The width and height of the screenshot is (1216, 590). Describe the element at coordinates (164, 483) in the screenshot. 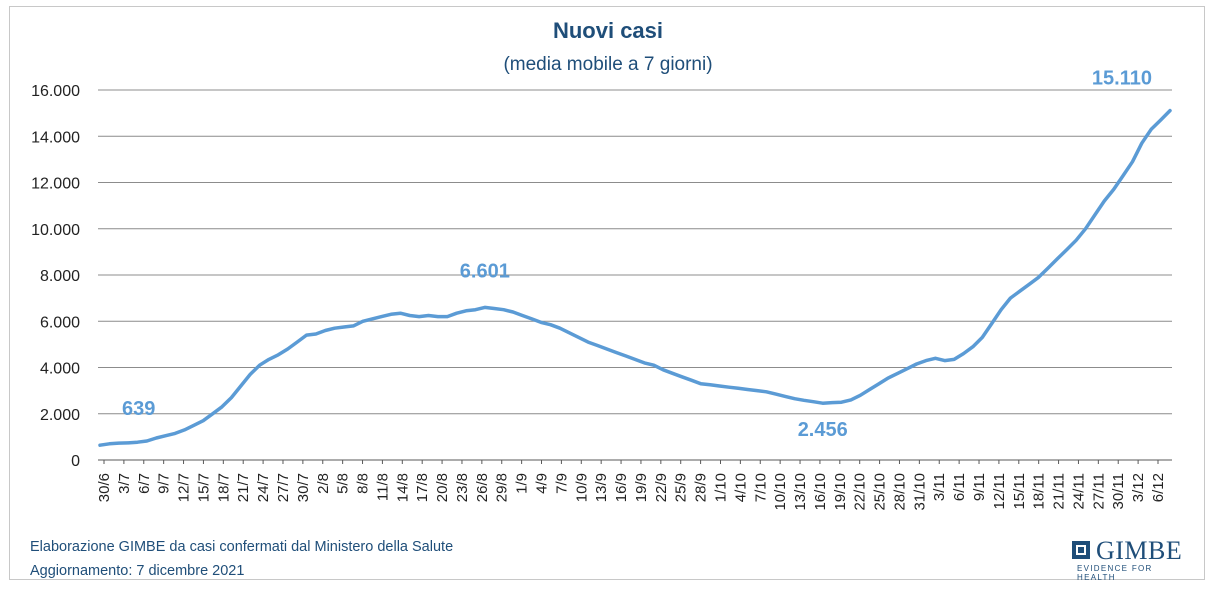

I see `x-tick-label: 9/7` at that location.